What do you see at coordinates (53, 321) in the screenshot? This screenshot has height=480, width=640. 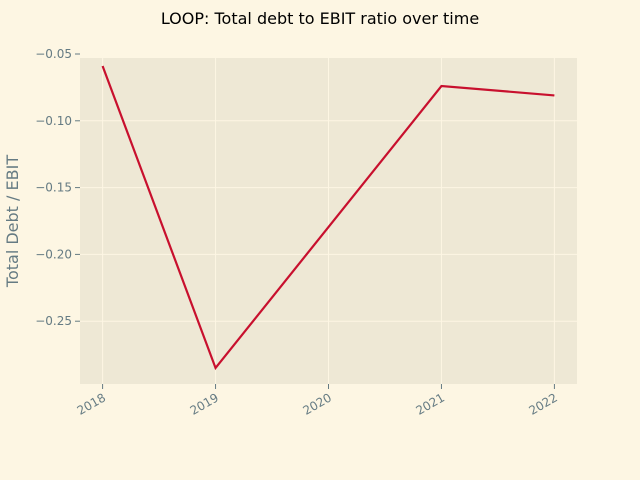 I see `y-tick-label: −0.25` at bounding box center [53, 321].